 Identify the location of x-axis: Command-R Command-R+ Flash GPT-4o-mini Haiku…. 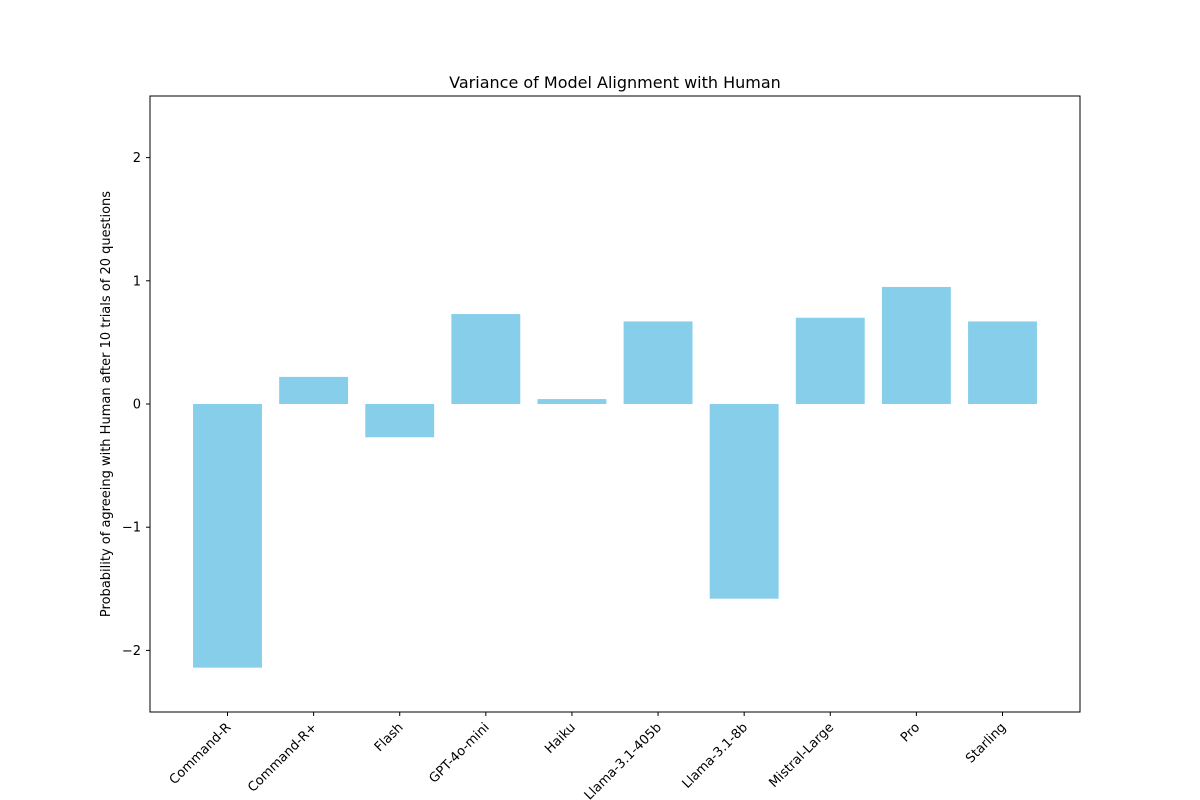
(588, 756).